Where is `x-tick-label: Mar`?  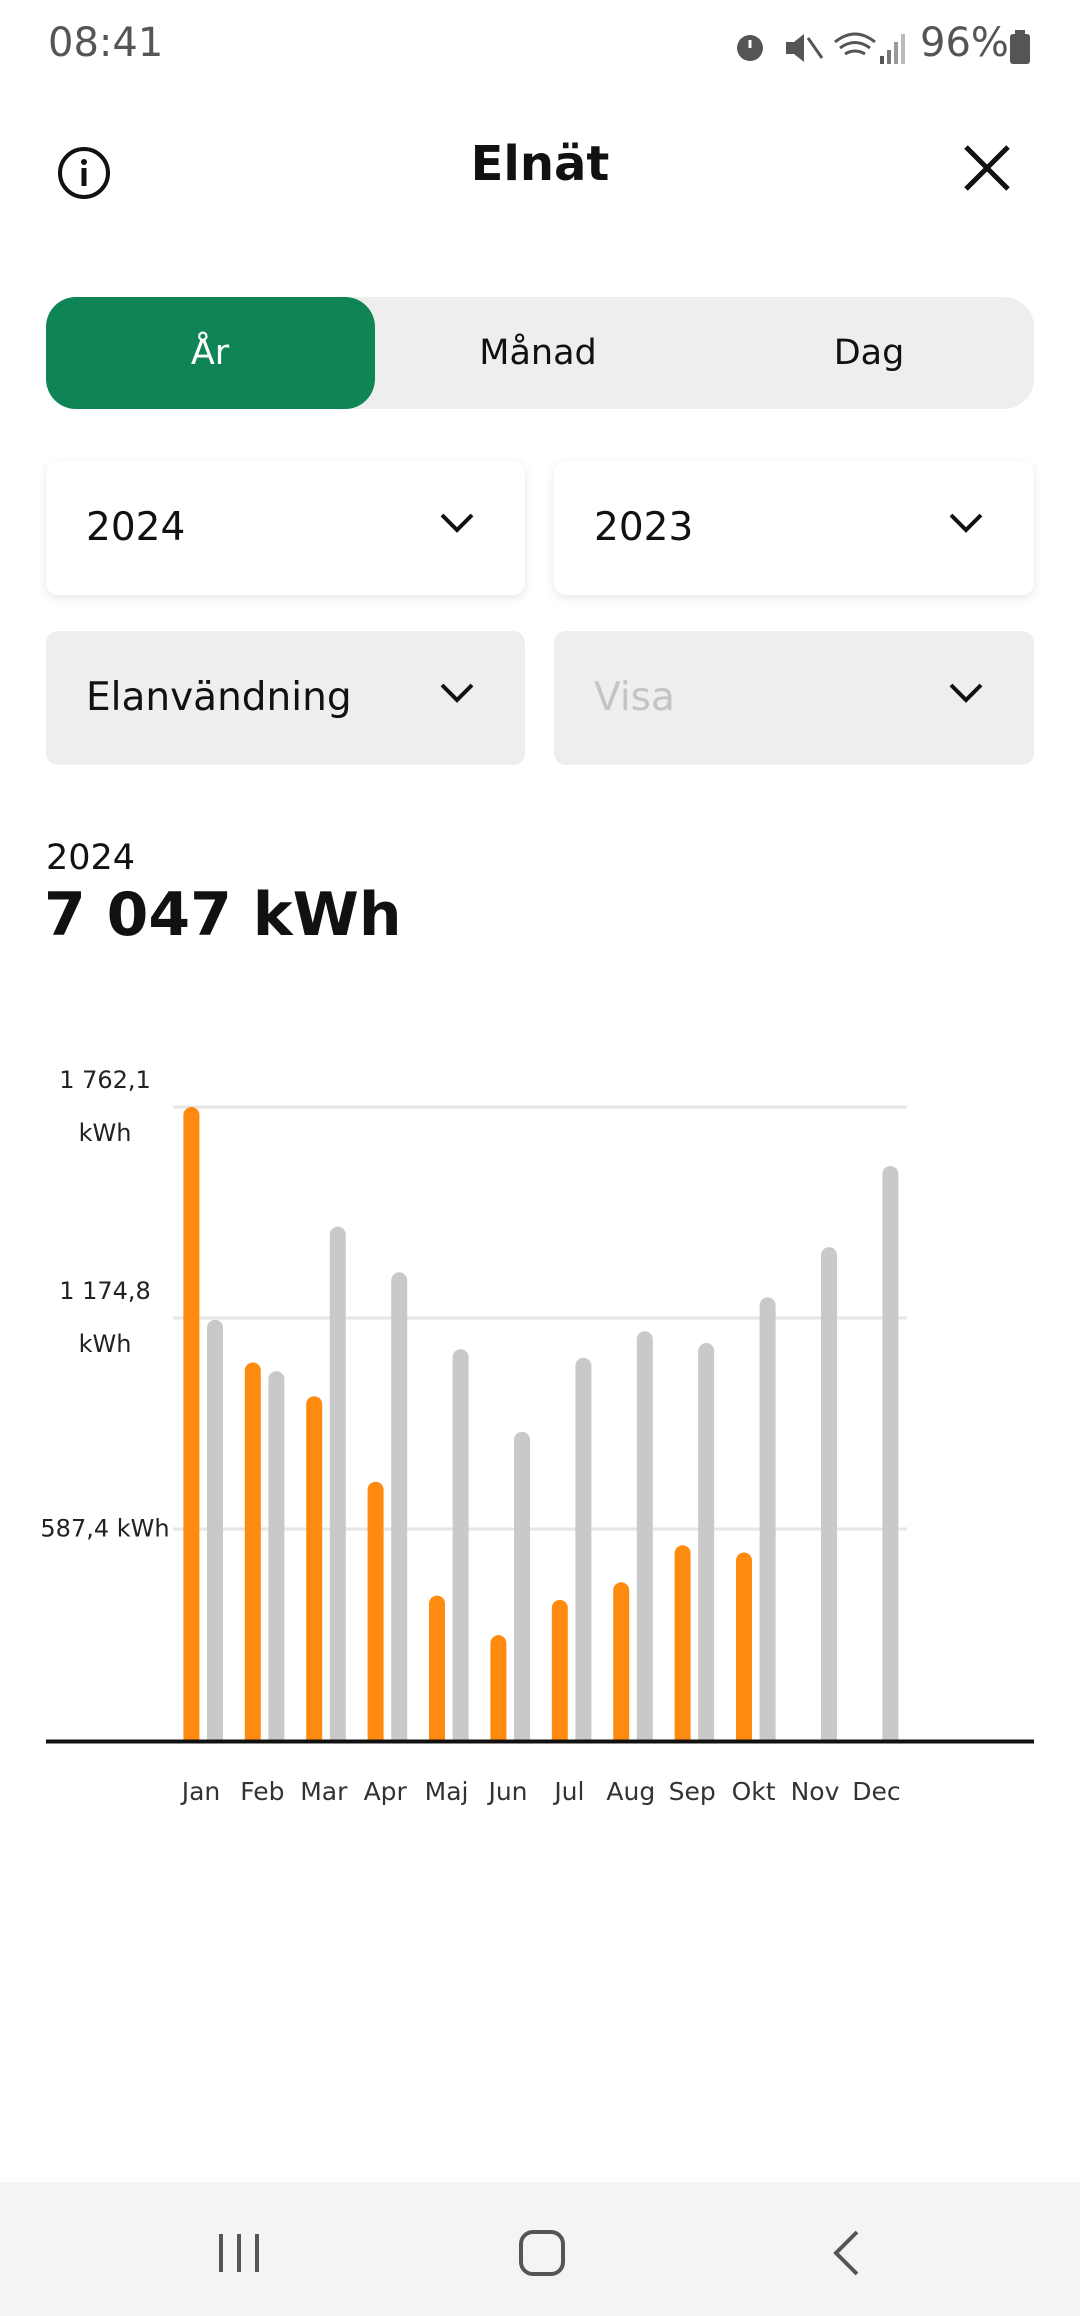
x-tick-label: Mar is located at coordinates (324, 1791).